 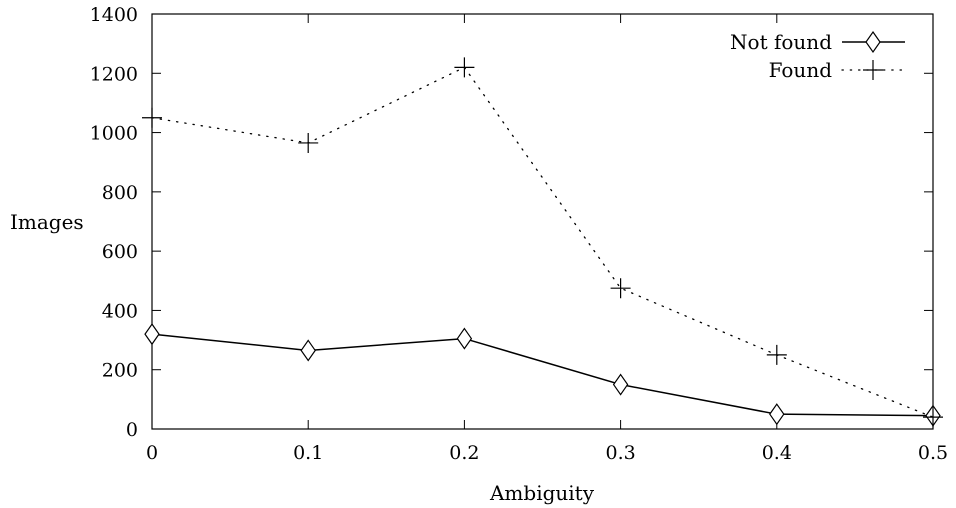 What do you see at coordinates (781, 42) in the screenshot?
I see `legend-label: Not found` at bounding box center [781, 42].